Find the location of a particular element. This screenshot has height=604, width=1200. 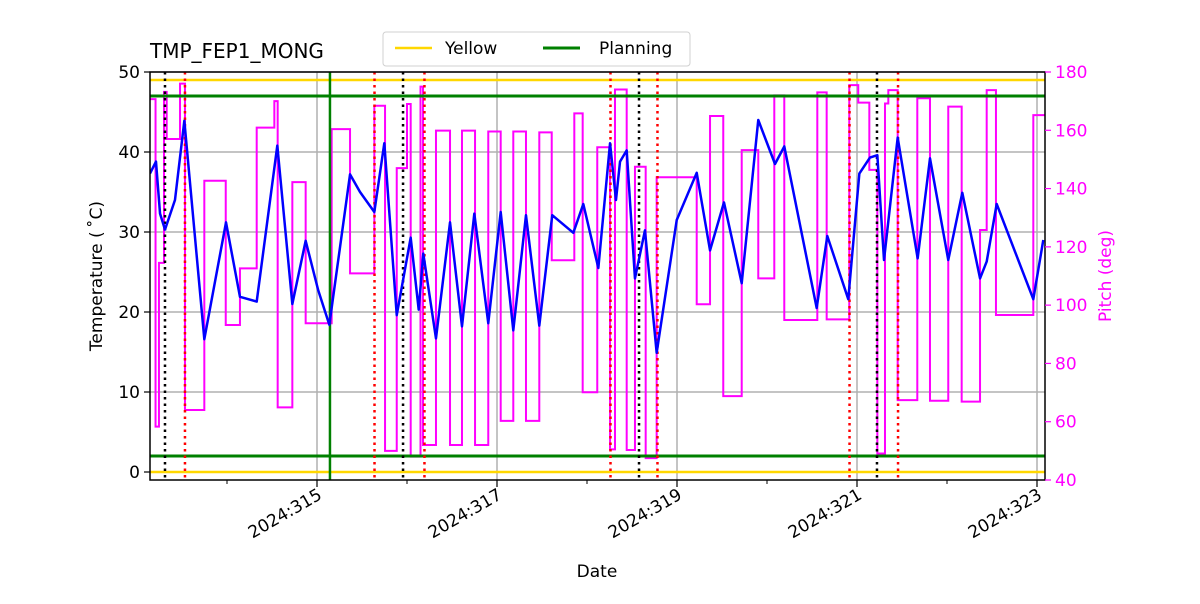

y-axis-label: Temperature ( ˚C) is located at coordinates (96, 276).